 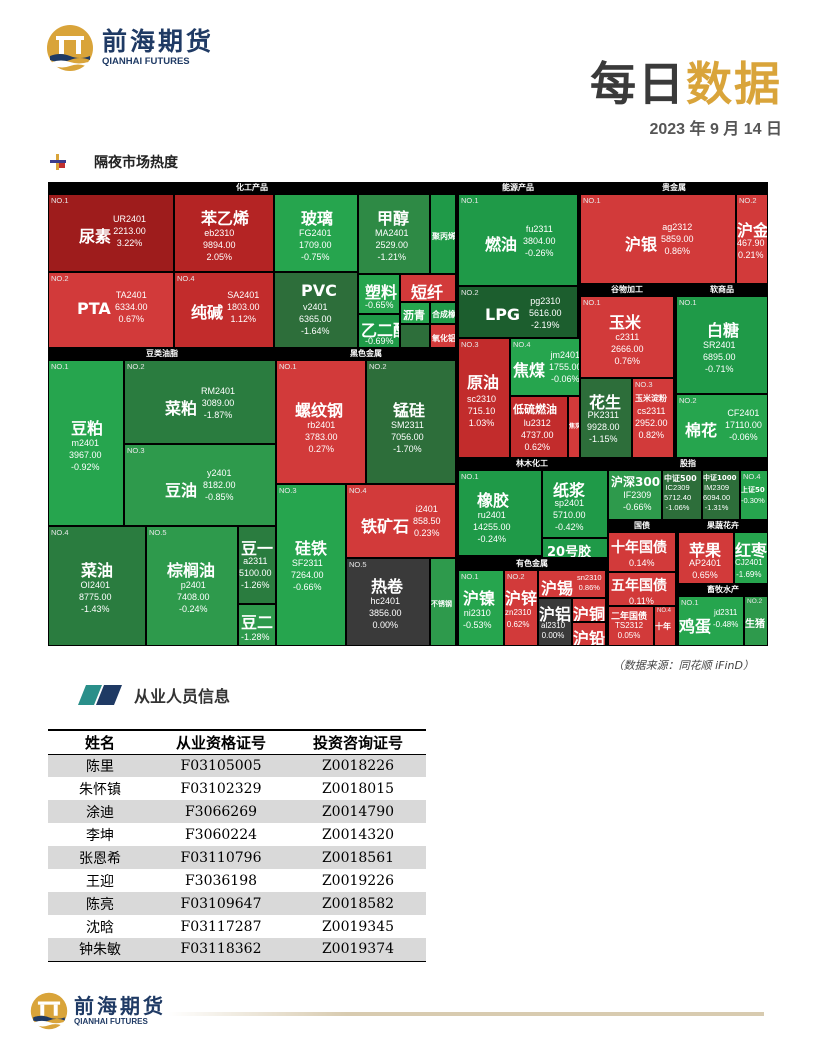 I want to click on tile-pp: 聚丙烯, so click(x=443, y=234).